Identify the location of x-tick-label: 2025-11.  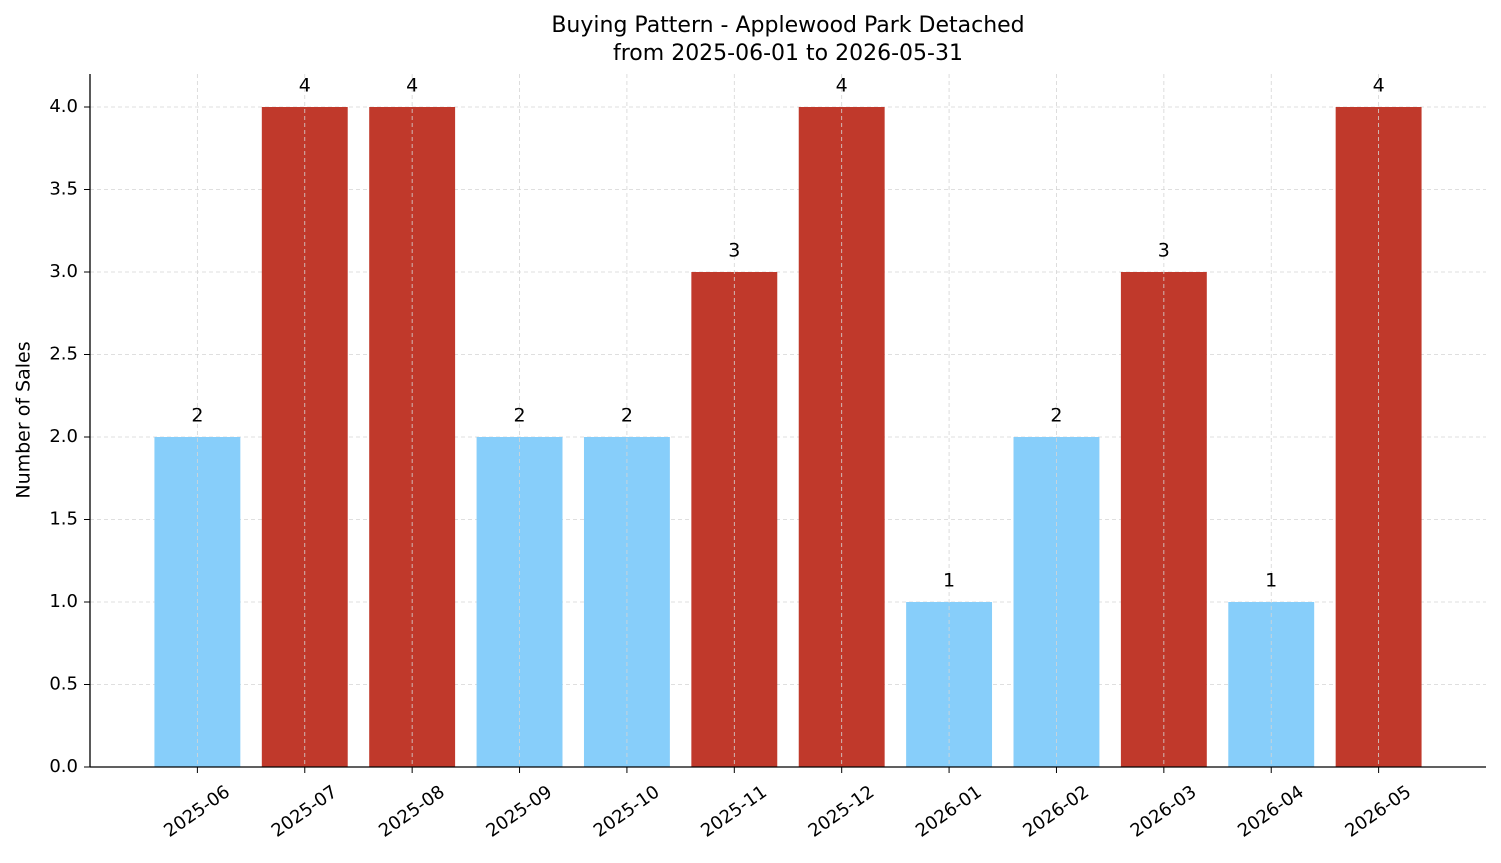
(734, 811).